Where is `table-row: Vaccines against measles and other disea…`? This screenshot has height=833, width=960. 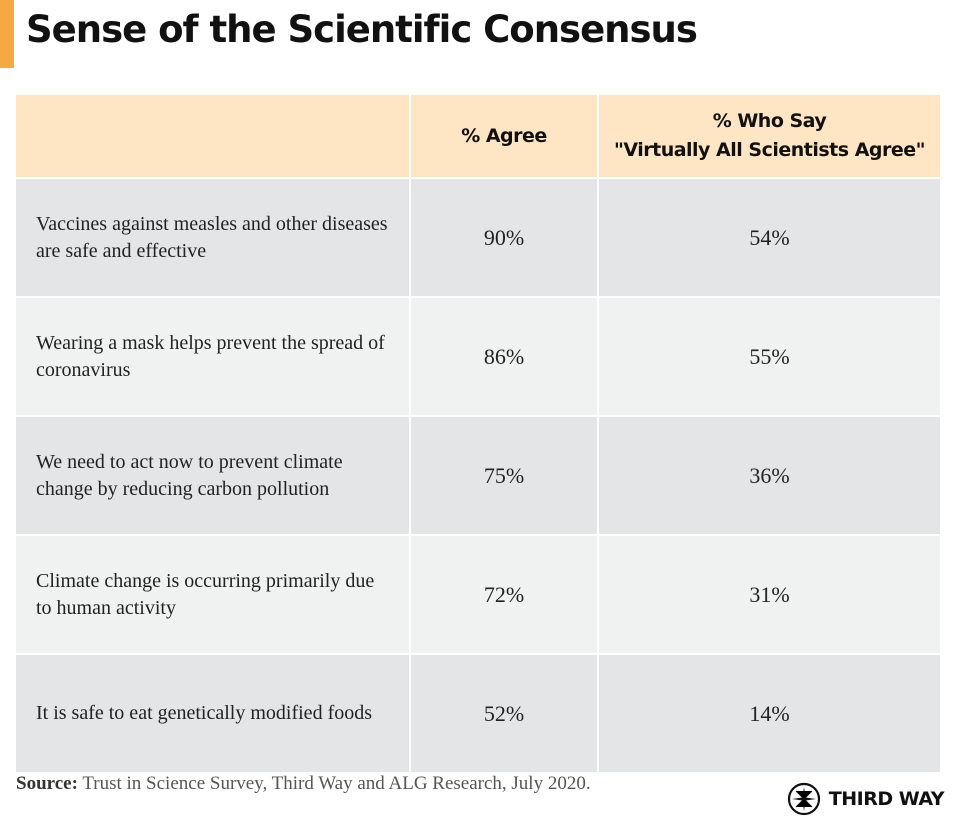
table-row: Vaccines against measles and other disea… is located at coordinates (478, 237).